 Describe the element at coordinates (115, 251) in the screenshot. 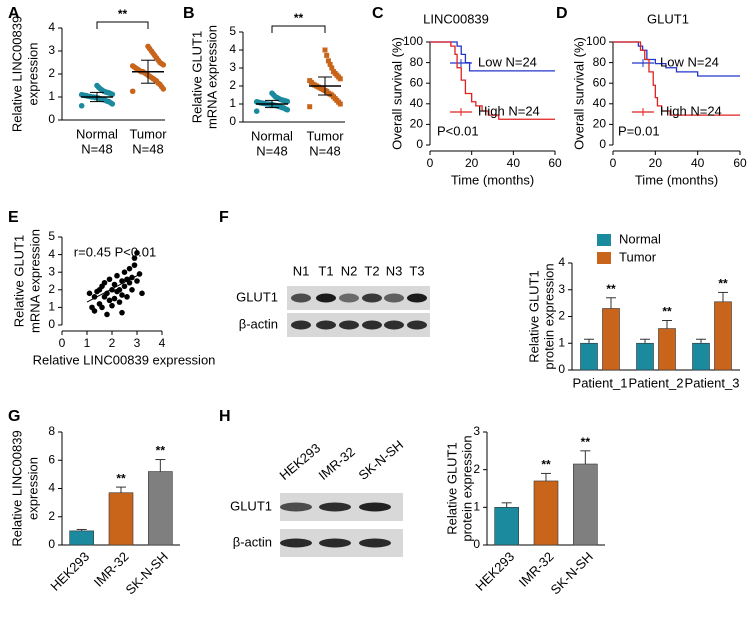

I see `annotation: r=0.45 P<0.01` at that location.